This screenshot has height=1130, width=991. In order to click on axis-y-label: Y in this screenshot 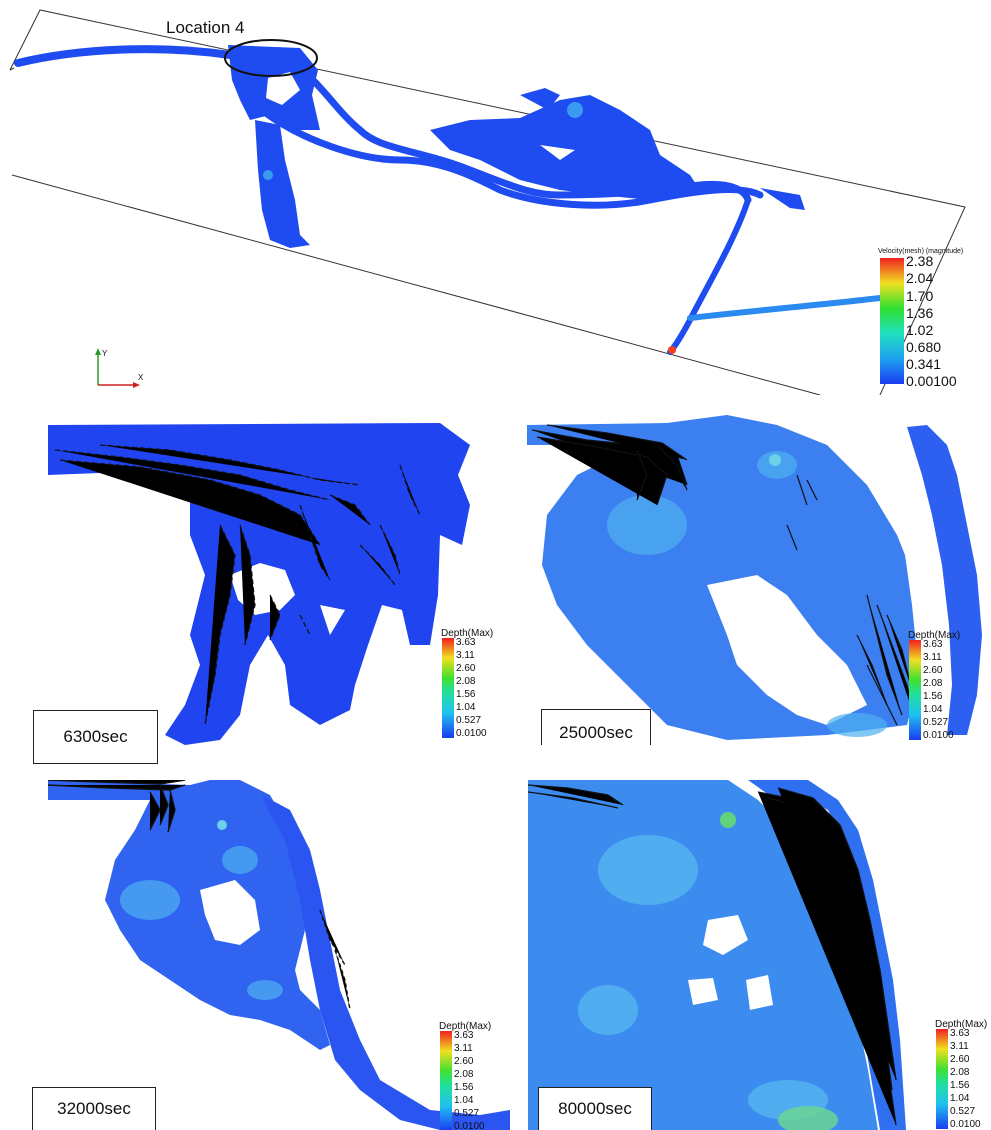, I will do `click(105, 353)`.